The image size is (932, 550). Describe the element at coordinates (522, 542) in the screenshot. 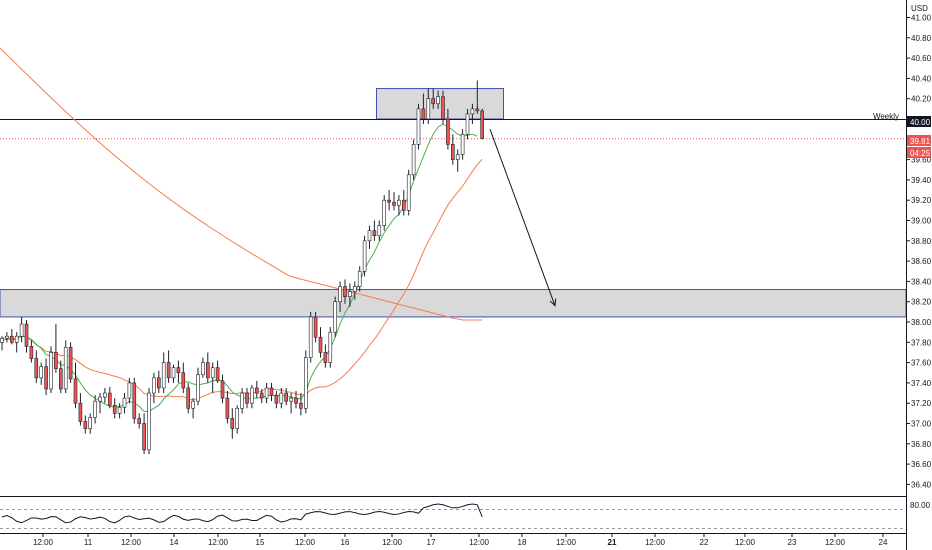

I see `time-axis-label: 18` at that location.